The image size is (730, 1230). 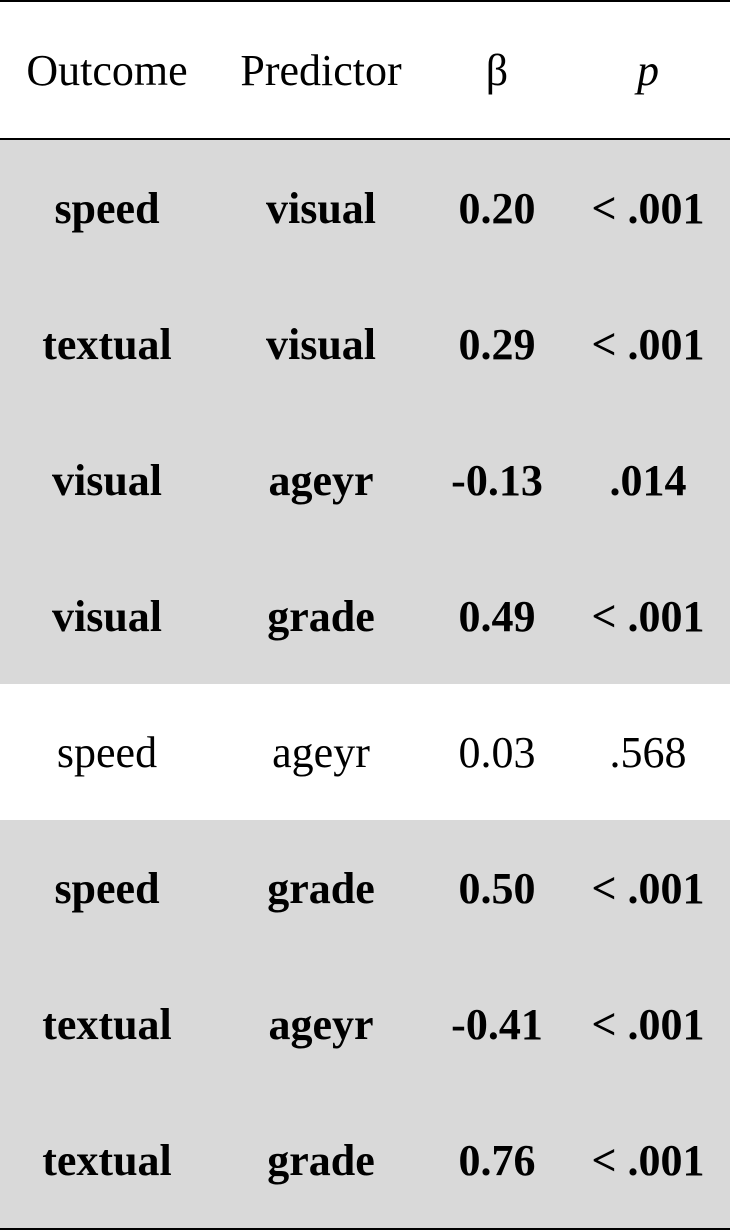 I want to click on header-row: Outcome Predictor β p, so click(x=365, y=70).